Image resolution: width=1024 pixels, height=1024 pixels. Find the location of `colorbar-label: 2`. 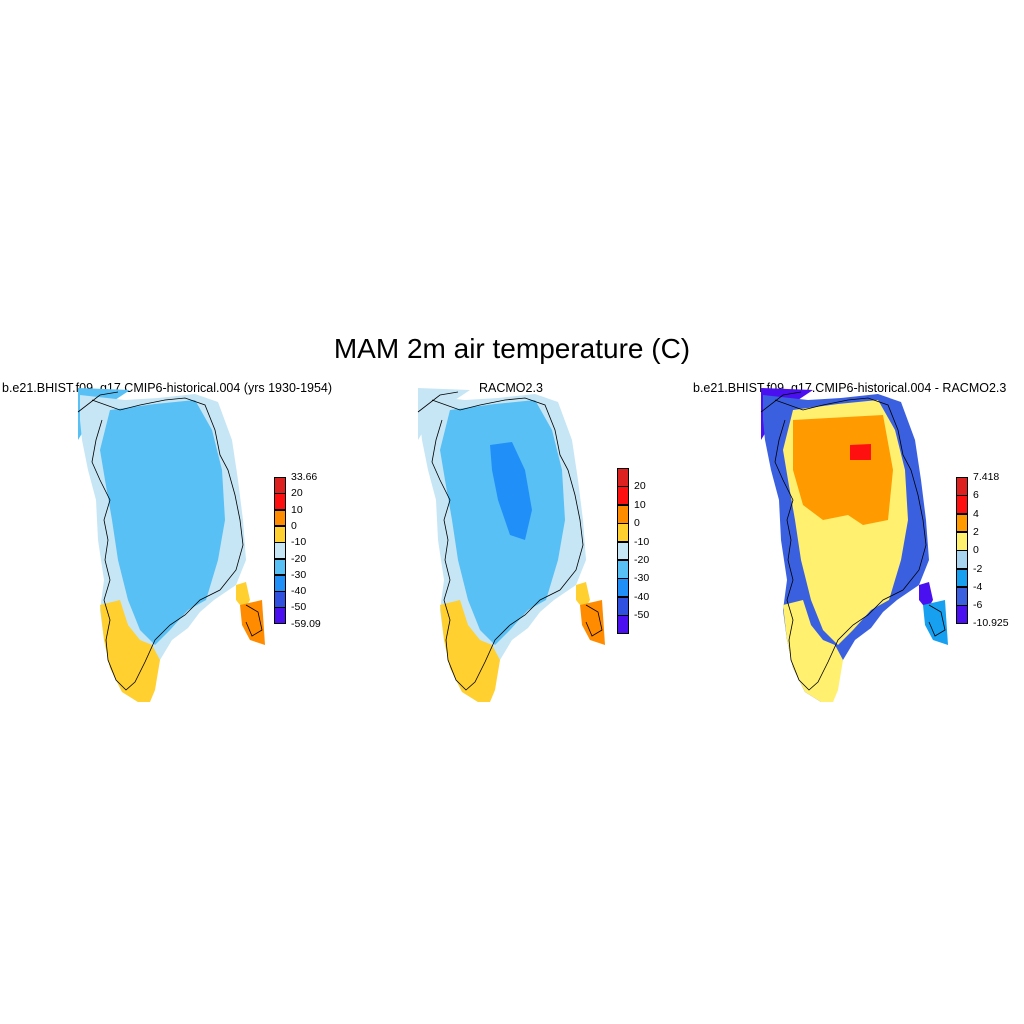

colorbar-label: 2 is located at coordinates (976, 531).